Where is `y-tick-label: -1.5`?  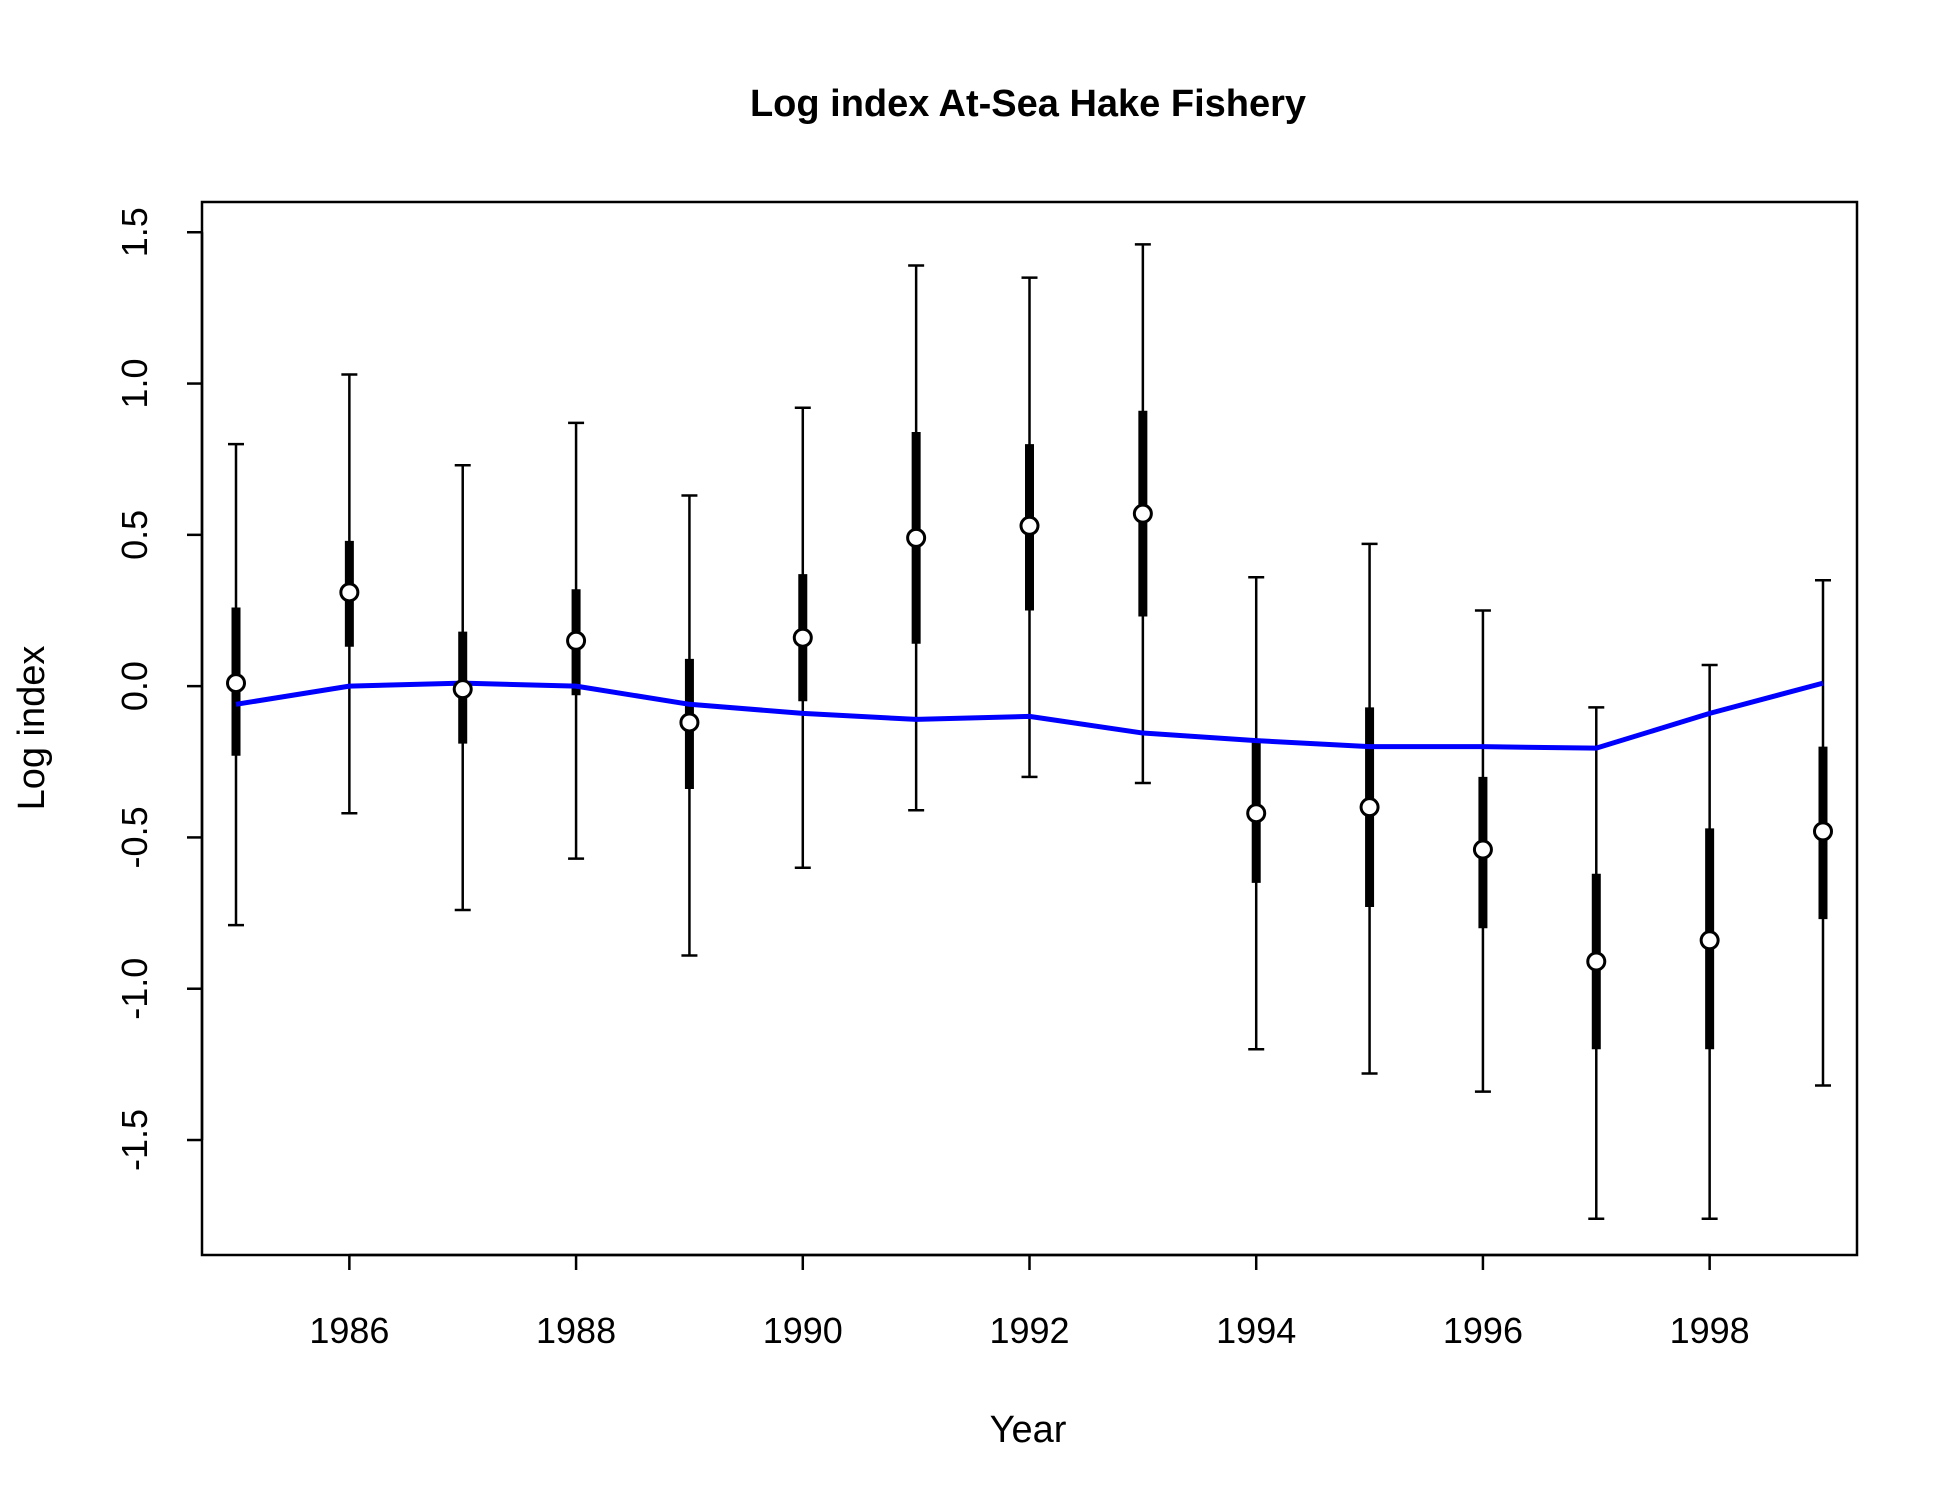
y-tick-label: -1.5 is located at coordinates (134, 1140).